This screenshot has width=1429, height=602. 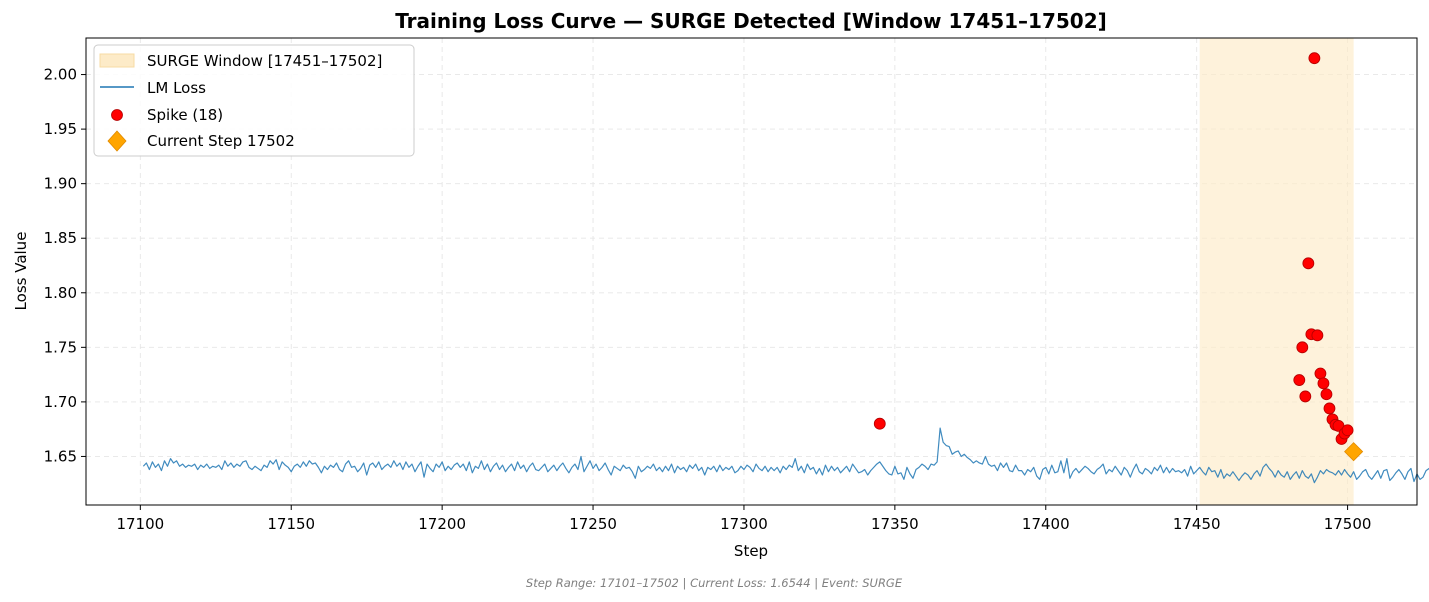 I want to click on legend-current-label: Current Step 17502, so click(x=221, y=141).